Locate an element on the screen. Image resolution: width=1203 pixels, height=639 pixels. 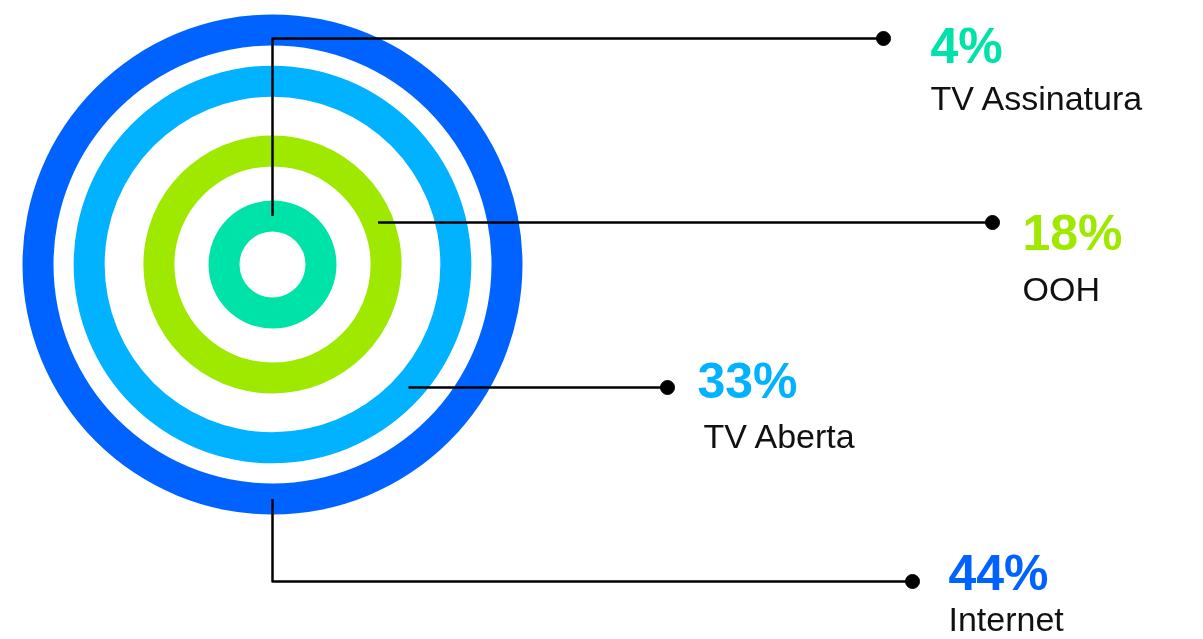
data-label: 44% is located at coordinates (998, 572).